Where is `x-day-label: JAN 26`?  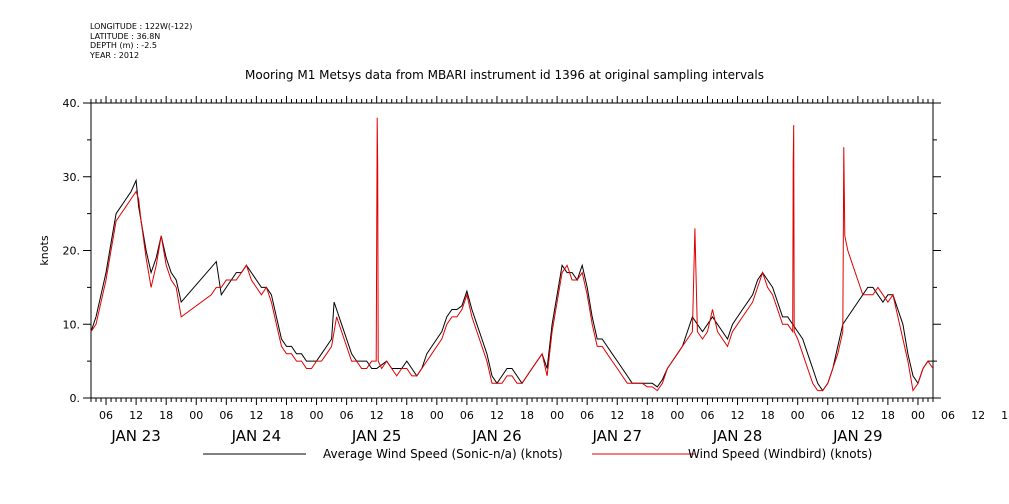
x-day-label: JAN 26 is located at coordinates (496, 436).